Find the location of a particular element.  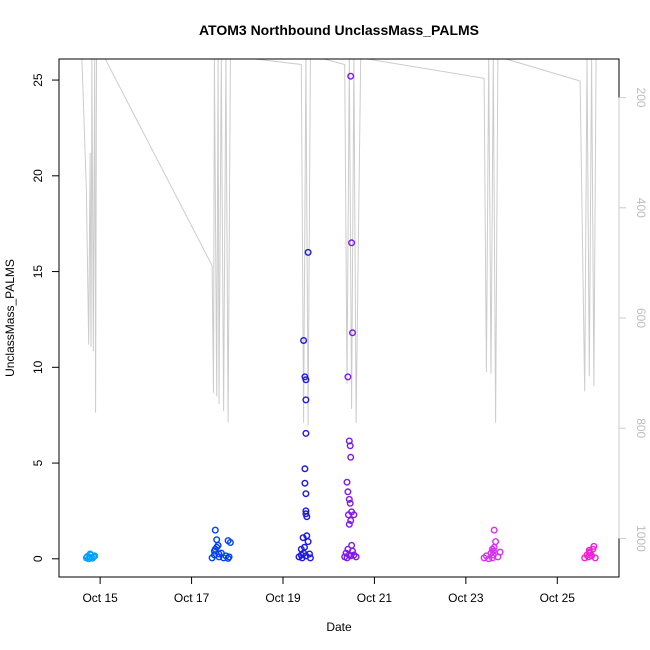

x-tick-label: Oct 21 is located at coordinates (375, 598).